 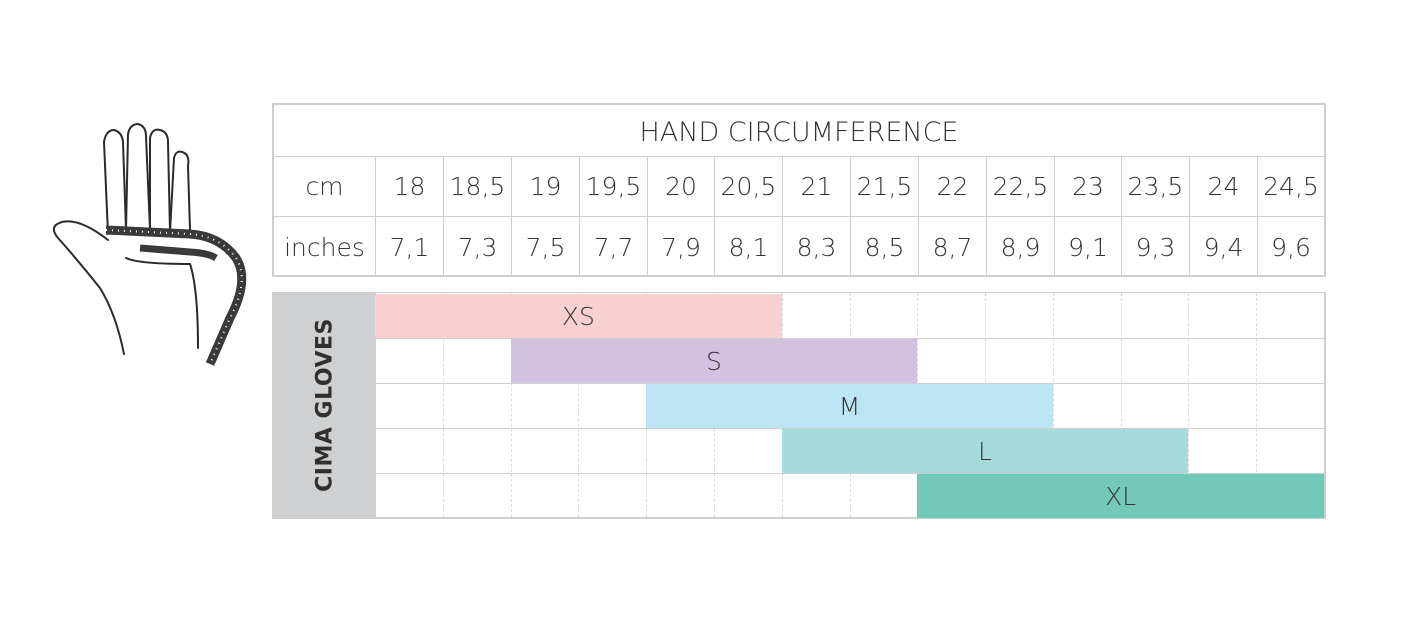 What do you see at coordinates (816, 186) in the screenshot?
I see `cm-value: 21` at bounding box center [816, 186].